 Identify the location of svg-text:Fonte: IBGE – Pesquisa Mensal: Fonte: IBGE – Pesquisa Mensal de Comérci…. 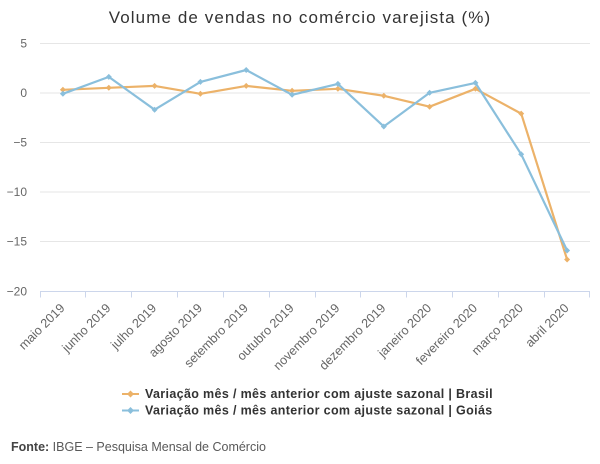
(138, 447).